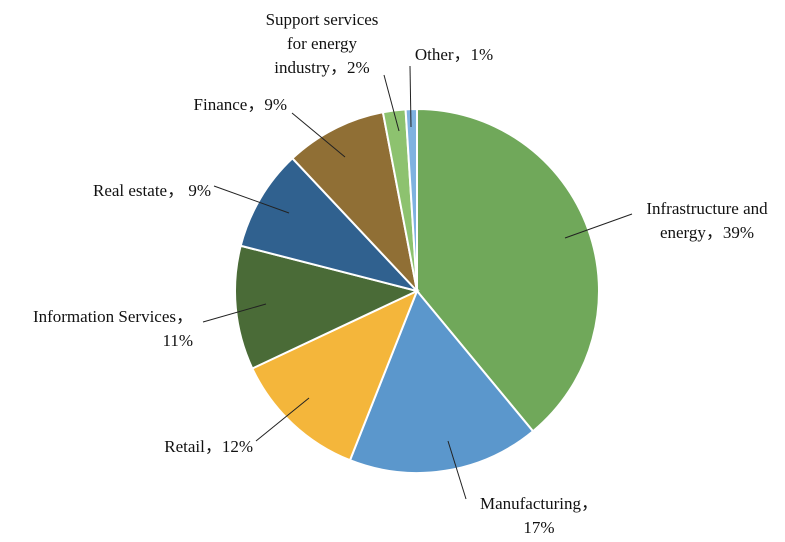  Describe the element at coordinates (441, 381) in the screenshot. I see `pie-slice-manufacturing` at that location.